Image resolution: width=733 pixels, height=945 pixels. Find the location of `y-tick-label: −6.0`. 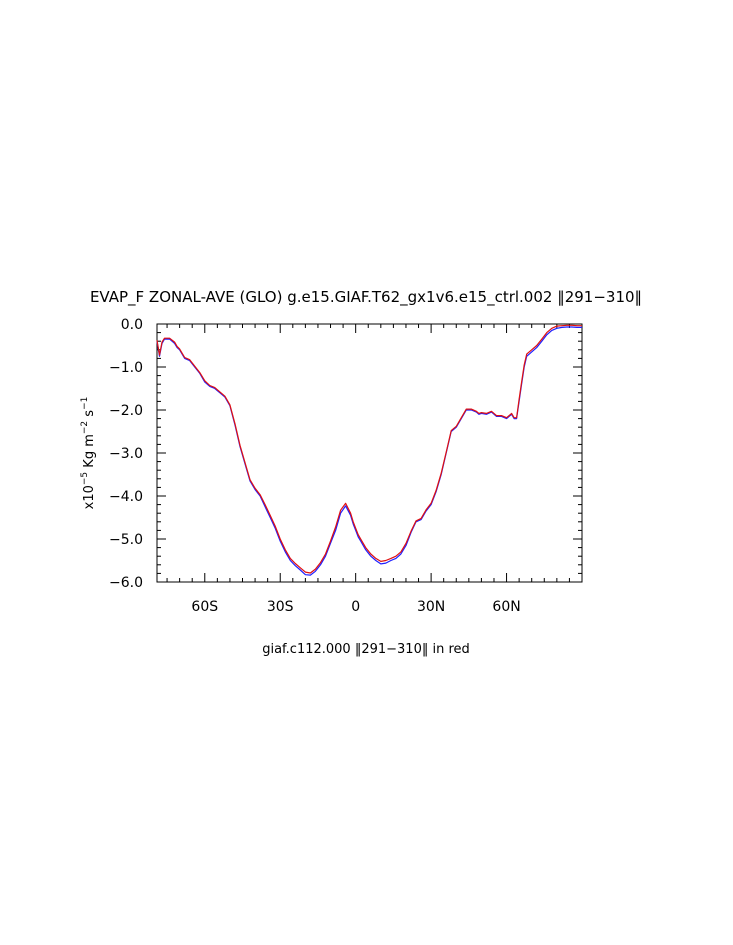

y-tick-label: −6.0 is located at coordinates (126, 583).